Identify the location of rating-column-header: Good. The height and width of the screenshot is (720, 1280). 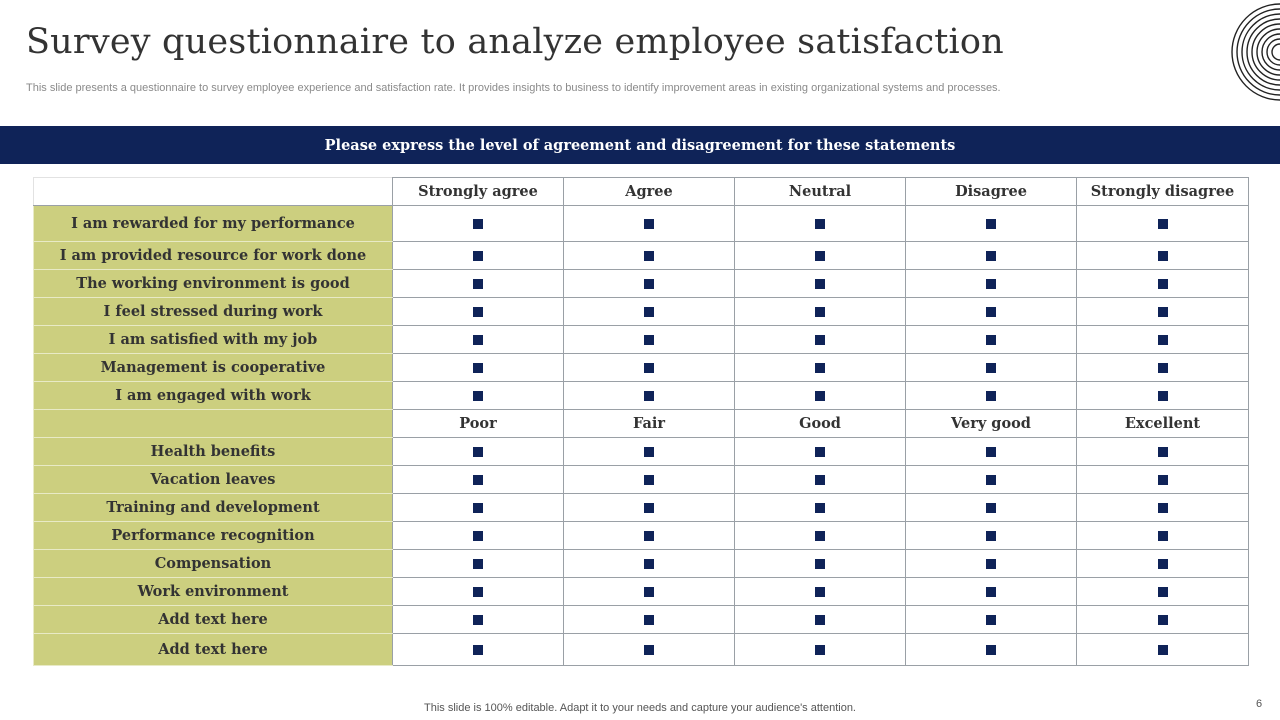
(820, 423).